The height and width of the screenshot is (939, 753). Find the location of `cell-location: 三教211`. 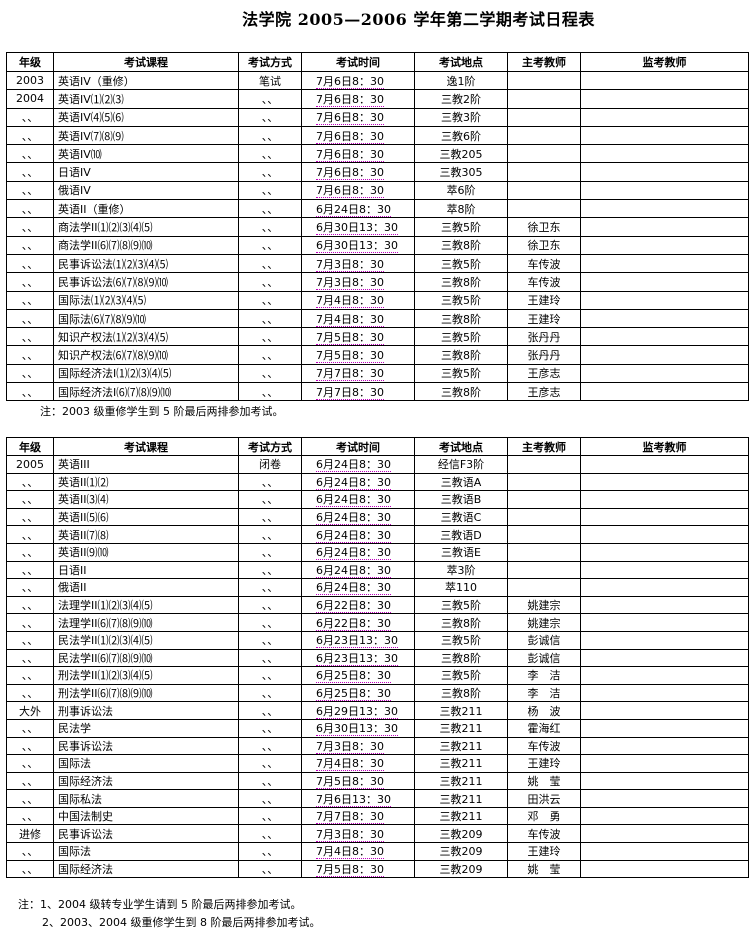

cell-location: 三教211 is located at coordinates (461, 816).